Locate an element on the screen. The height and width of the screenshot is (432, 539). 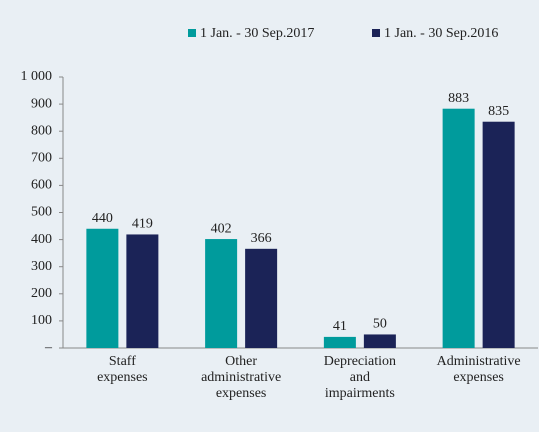
y-tick-label: 400 is located at coordinates (41, 239).